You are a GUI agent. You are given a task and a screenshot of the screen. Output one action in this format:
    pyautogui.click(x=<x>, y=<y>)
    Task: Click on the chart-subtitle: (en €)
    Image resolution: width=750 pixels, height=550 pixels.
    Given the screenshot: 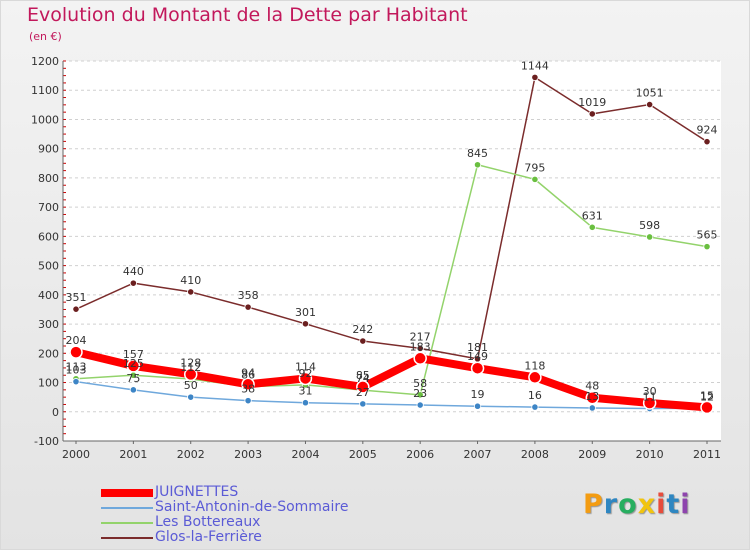 What is the action you would take?
    pyautogui.click(x=45, y=36)
    